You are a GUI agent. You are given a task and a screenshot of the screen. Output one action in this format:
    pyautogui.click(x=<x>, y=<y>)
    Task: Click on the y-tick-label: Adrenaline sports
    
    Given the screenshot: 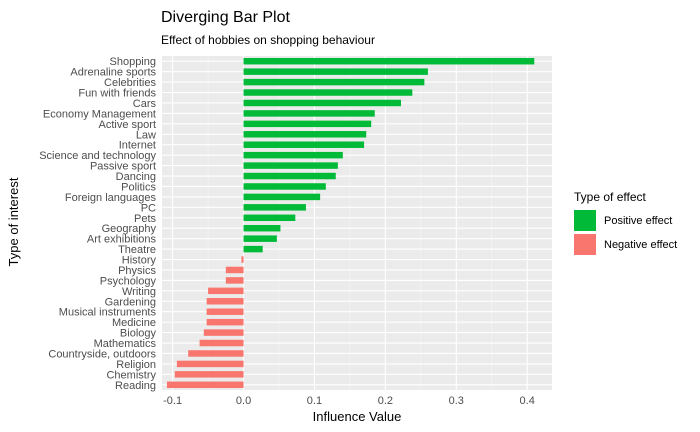 What is the action you would take?
    pyautogui.click(x=113, y=73)
    